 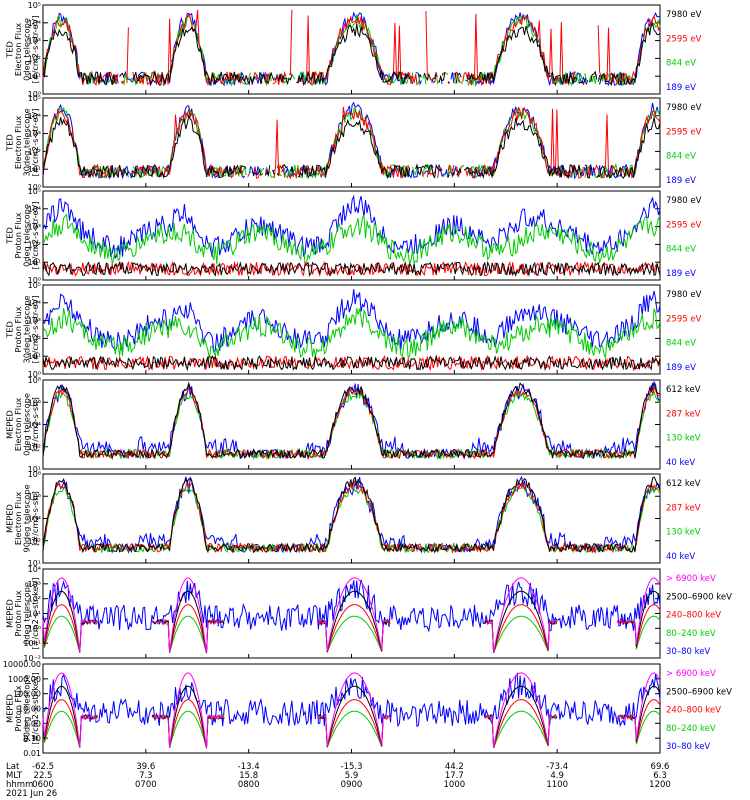 I want to click on x-tick-lat: -62.5, so click(x=43, y=767).